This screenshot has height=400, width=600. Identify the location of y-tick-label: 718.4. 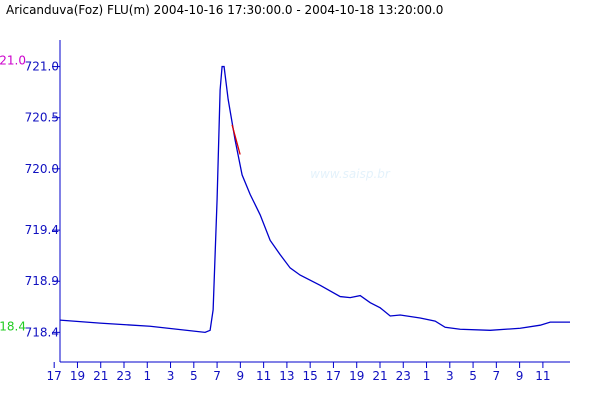
(42, 332).